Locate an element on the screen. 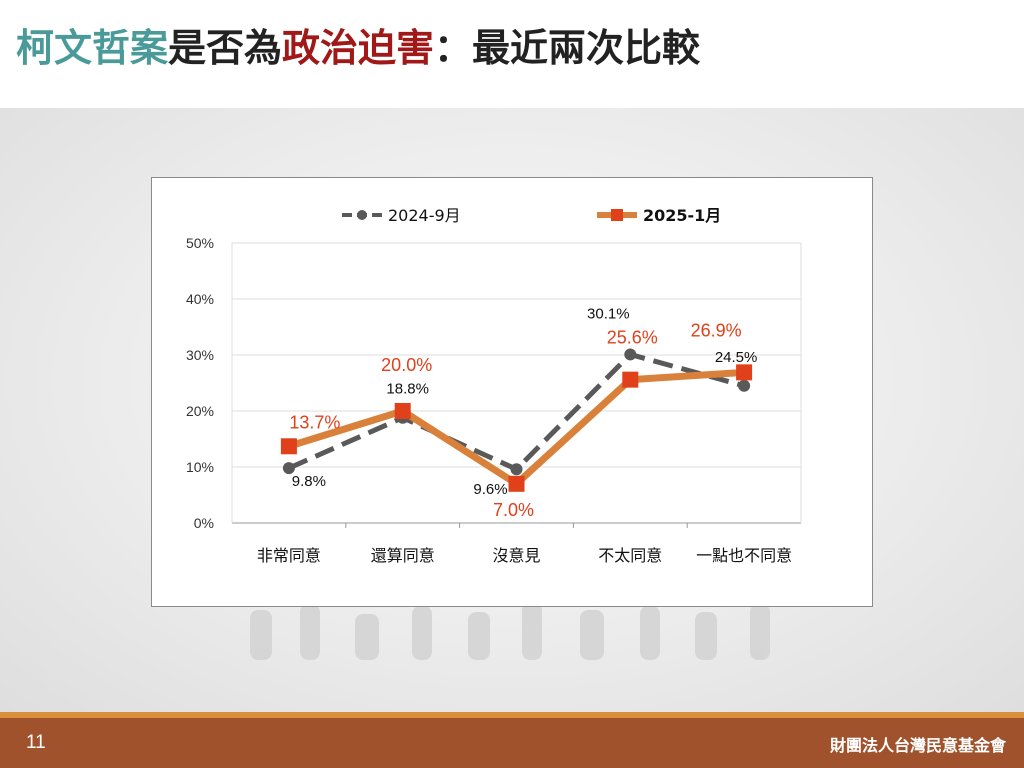  y-tick-label: 50% is located at coordinates (200, 243).